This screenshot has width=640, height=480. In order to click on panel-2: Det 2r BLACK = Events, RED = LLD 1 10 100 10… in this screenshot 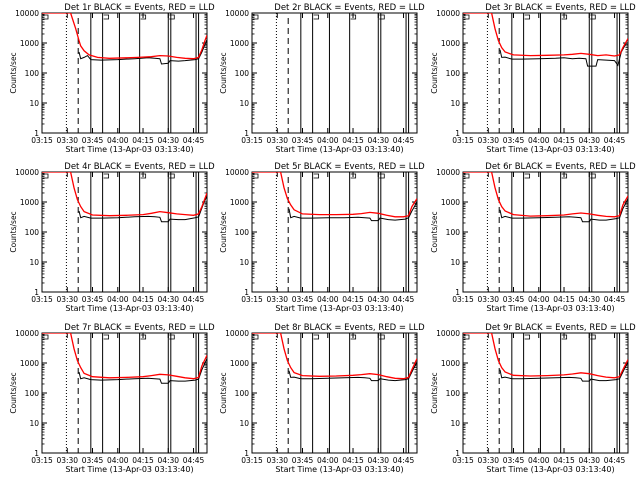, I will do `click(322, 78)`.